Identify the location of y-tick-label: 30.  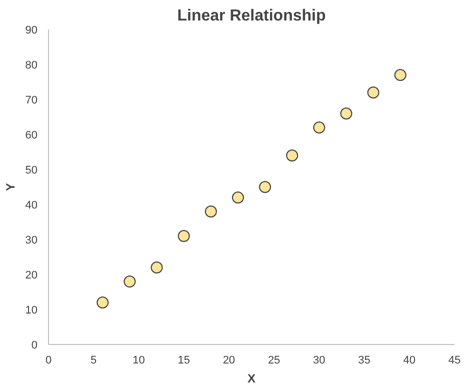
(31, 240).